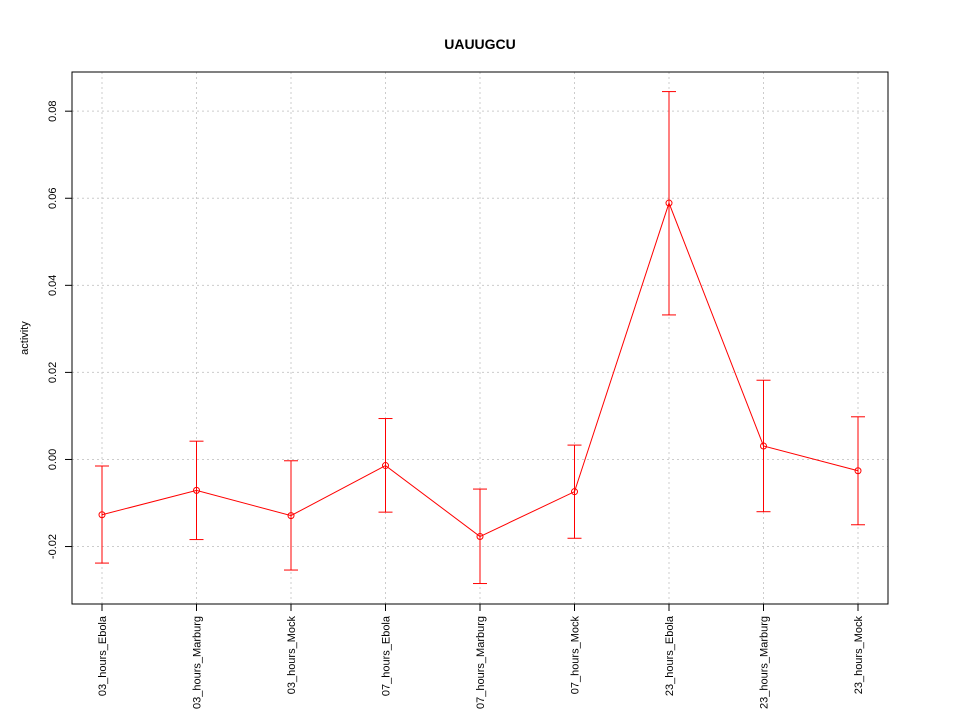 This screenshot has width=960, height=720. Describe the element at coordinates (480, 44) in the screenshot. I see `chart-title: UAUUGCU` at that location.